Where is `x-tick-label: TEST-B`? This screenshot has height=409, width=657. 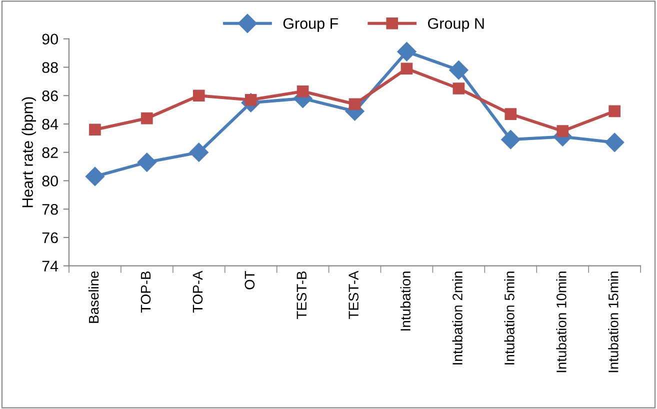 x-tick-label: TEST-B is located at coordinates (301, 295).